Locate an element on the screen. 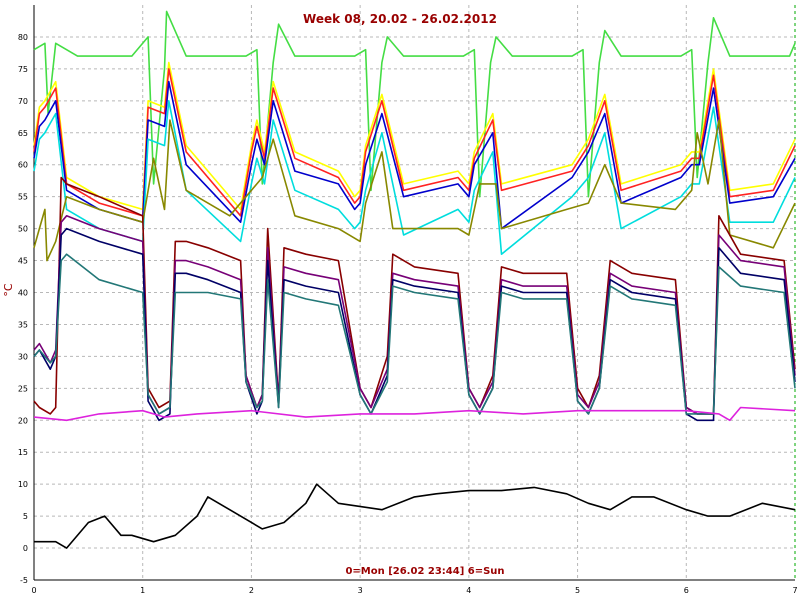 The image size is (800, 604). y-tick-label: 45 is located at coordinates (23, 261).